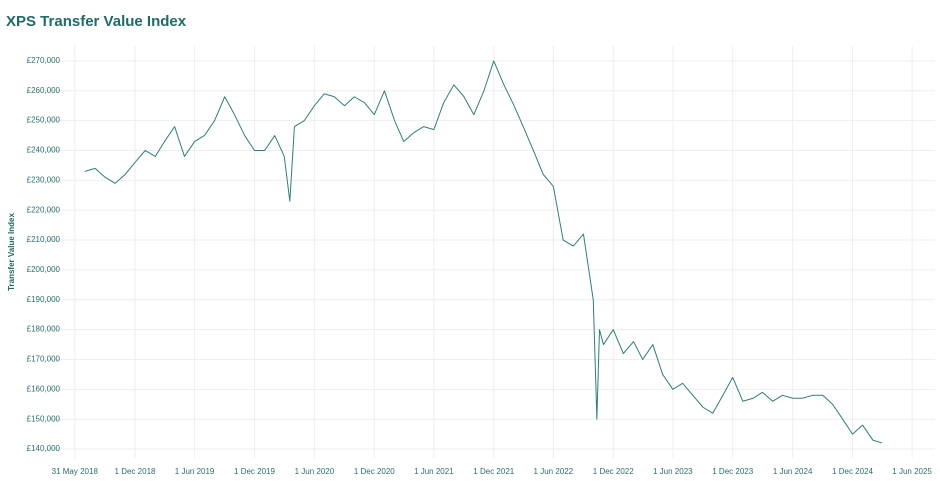 This screenshot has height=481, width=940. I want to click on y-tick-label: £200,000, so click(44, 269).